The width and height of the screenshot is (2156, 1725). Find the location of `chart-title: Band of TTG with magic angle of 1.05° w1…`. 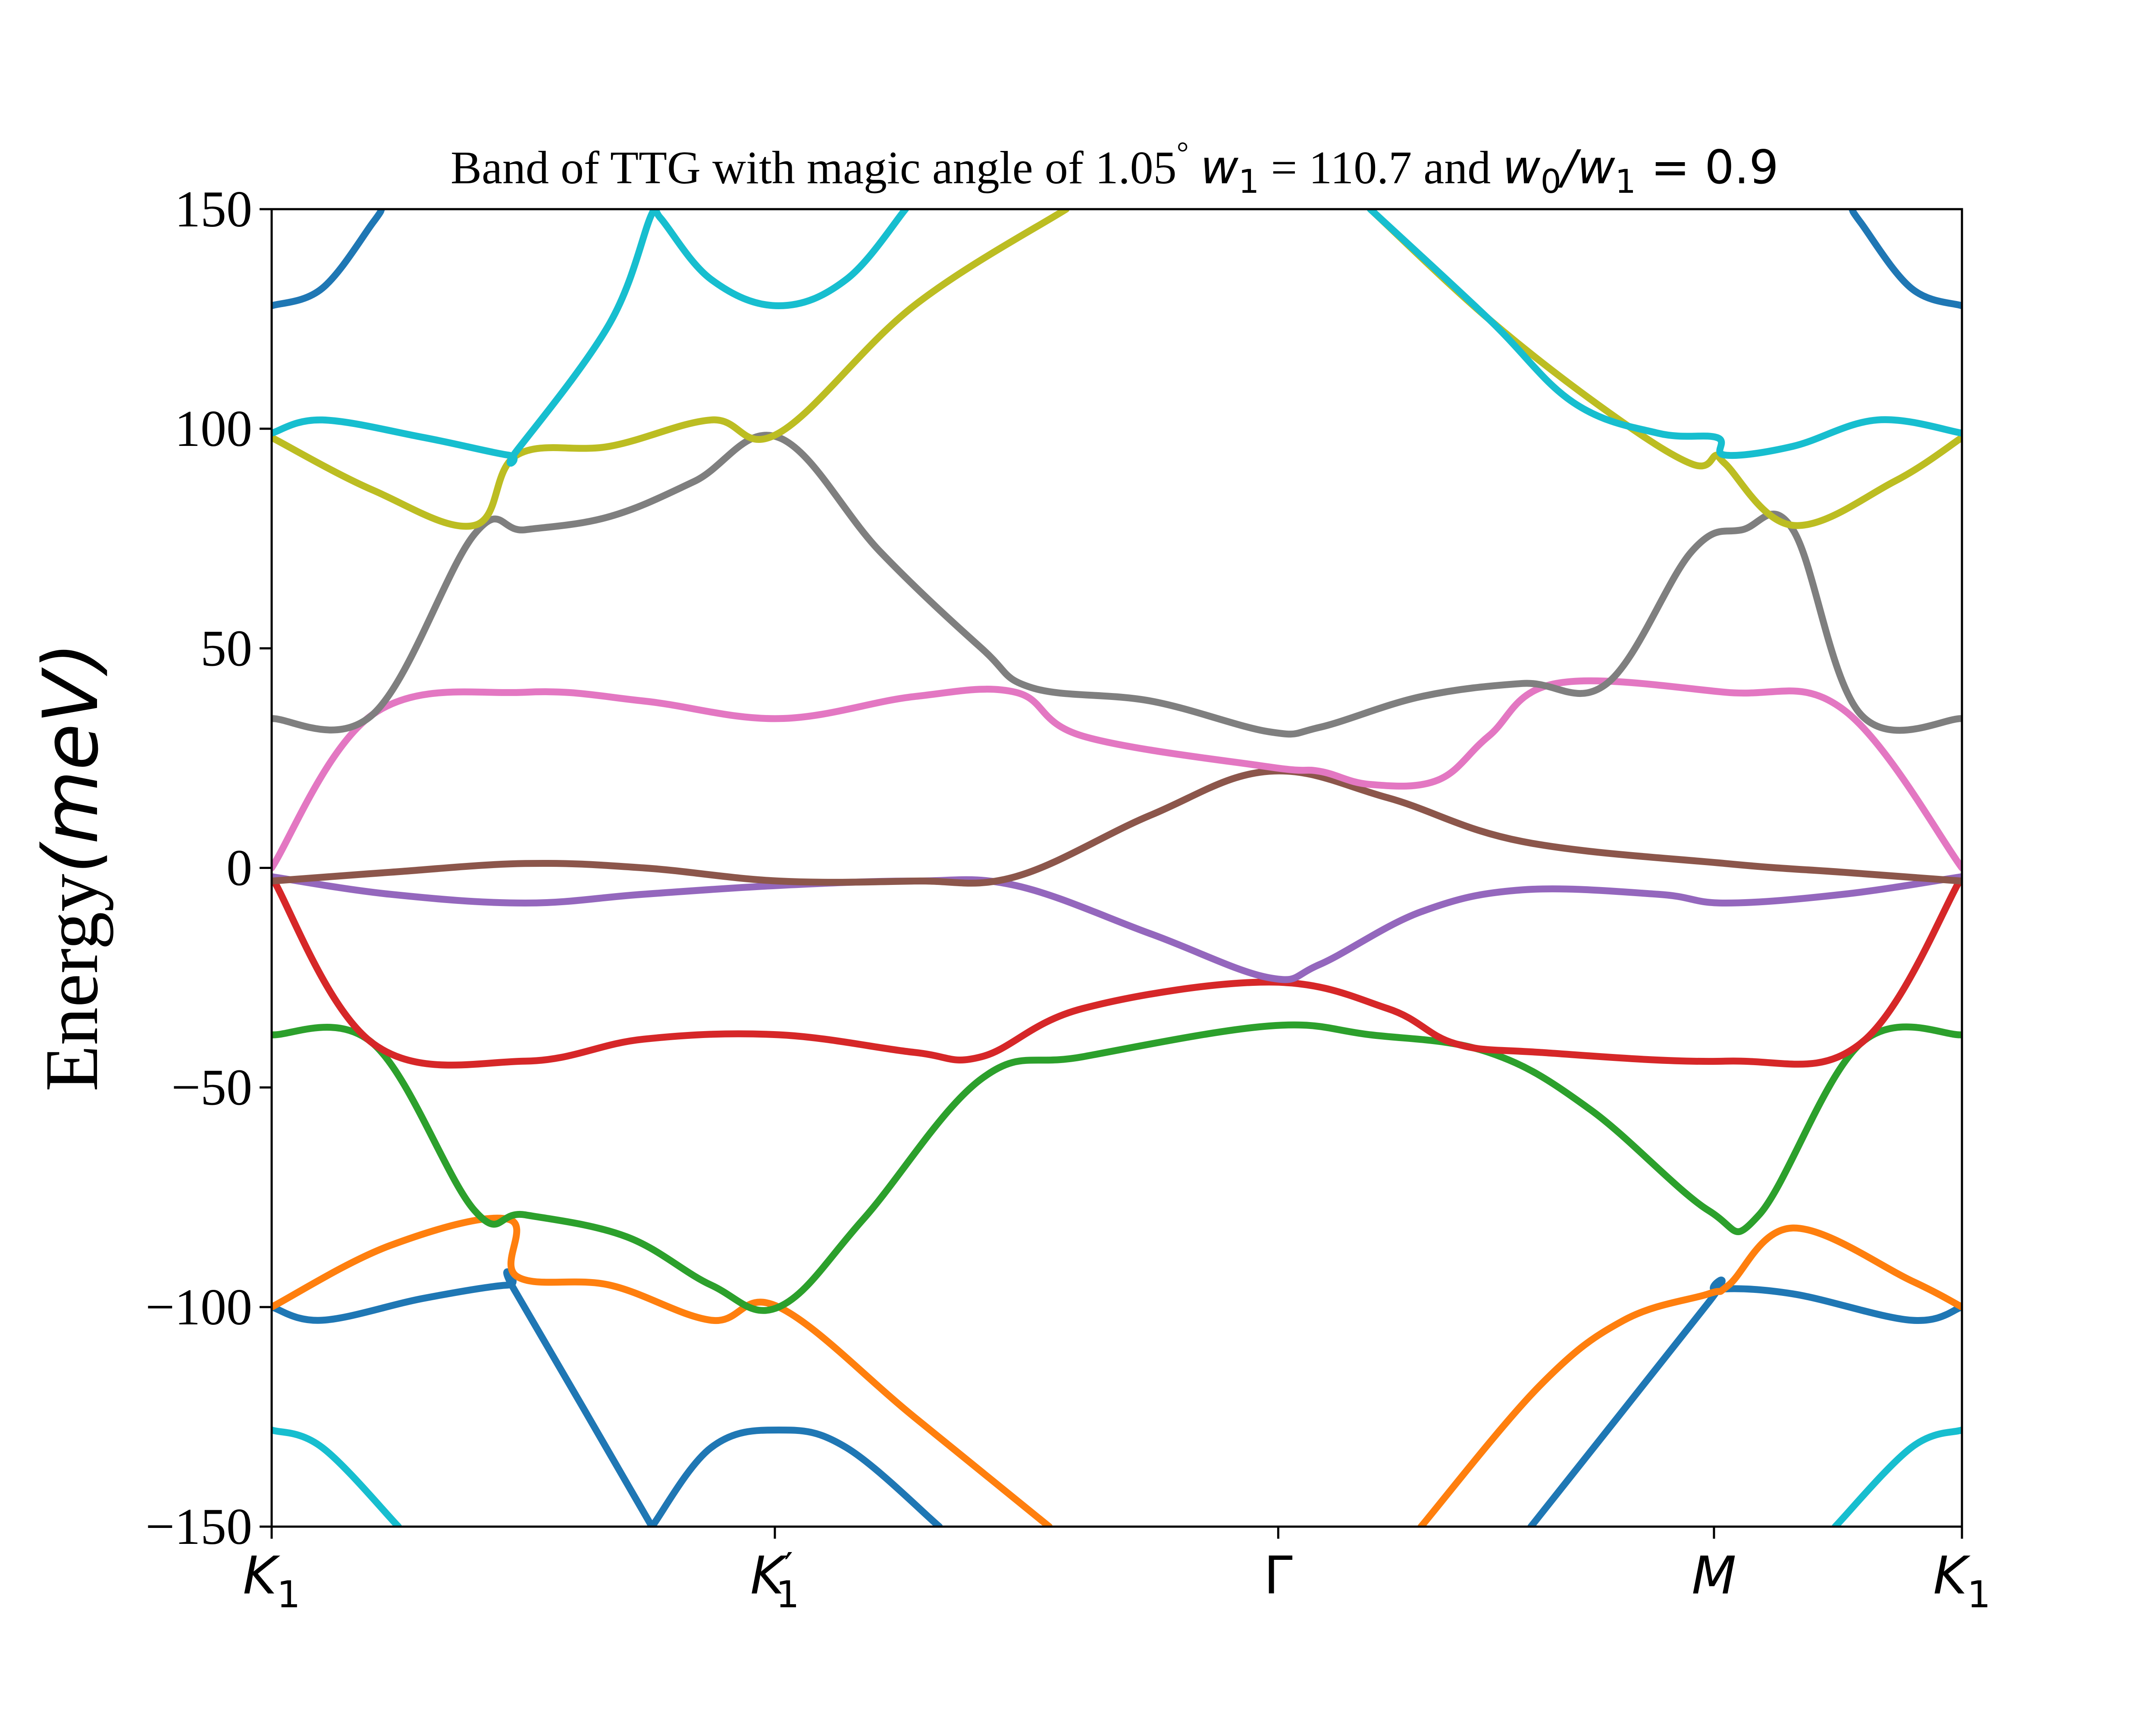

chart-title: Band of TTG with magic angle of 1.05° w1… is located at coordinates (1115, 169).